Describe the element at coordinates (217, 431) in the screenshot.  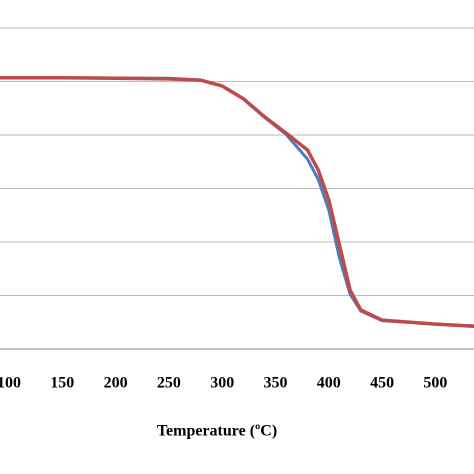
I see `x-axis-title: Temperature (ºC)` at that location.